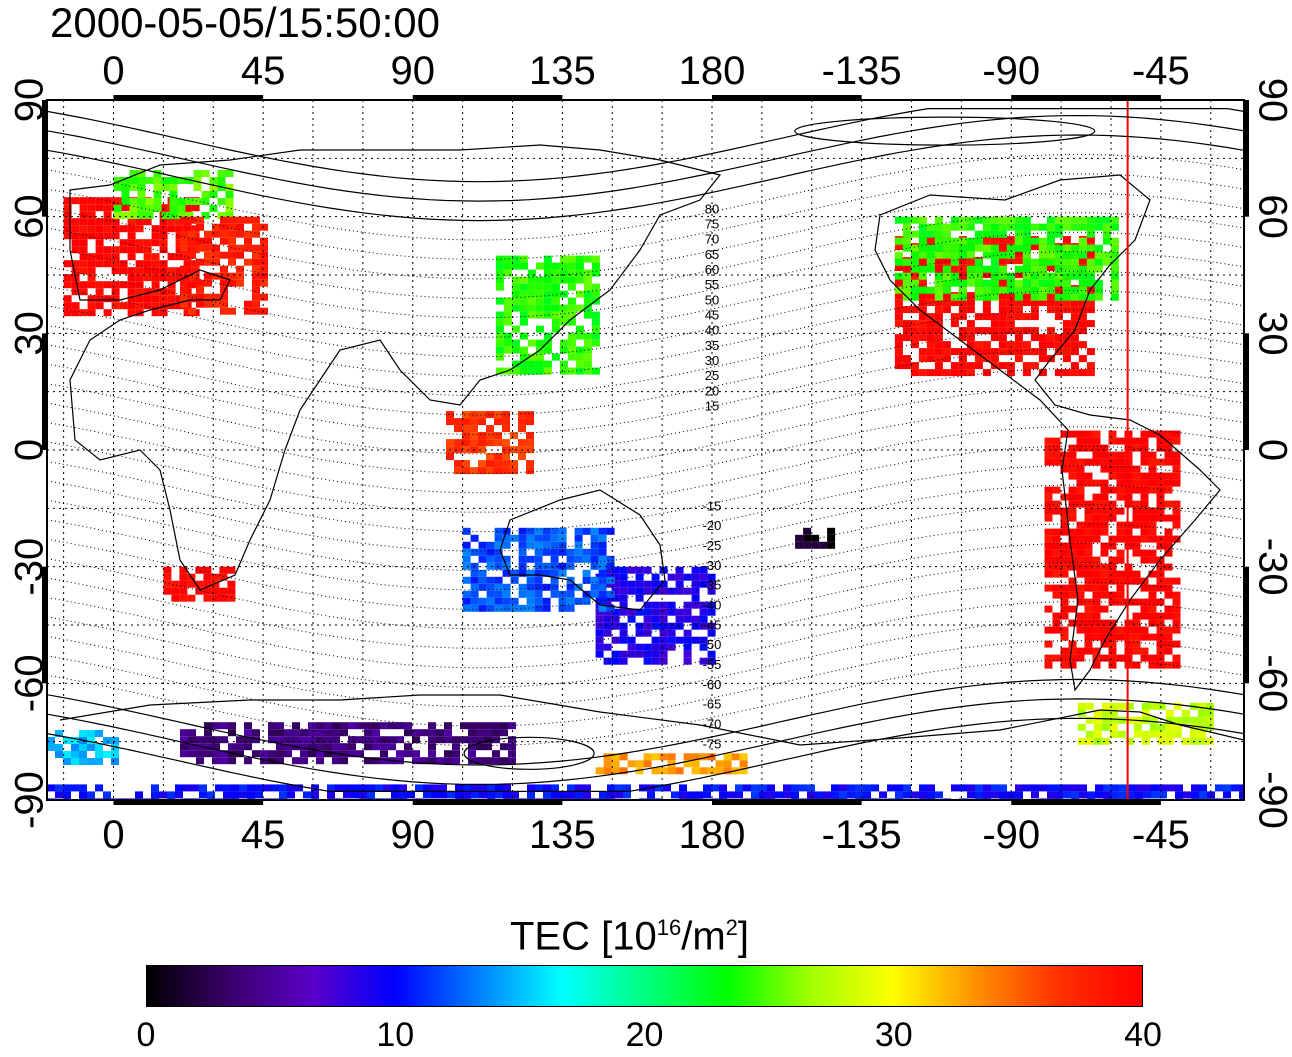  What do you see at coordinates (1161, 835) in the screenshot?
I see `bottom-axis-label: -45` at bounding box center [1161, 835].